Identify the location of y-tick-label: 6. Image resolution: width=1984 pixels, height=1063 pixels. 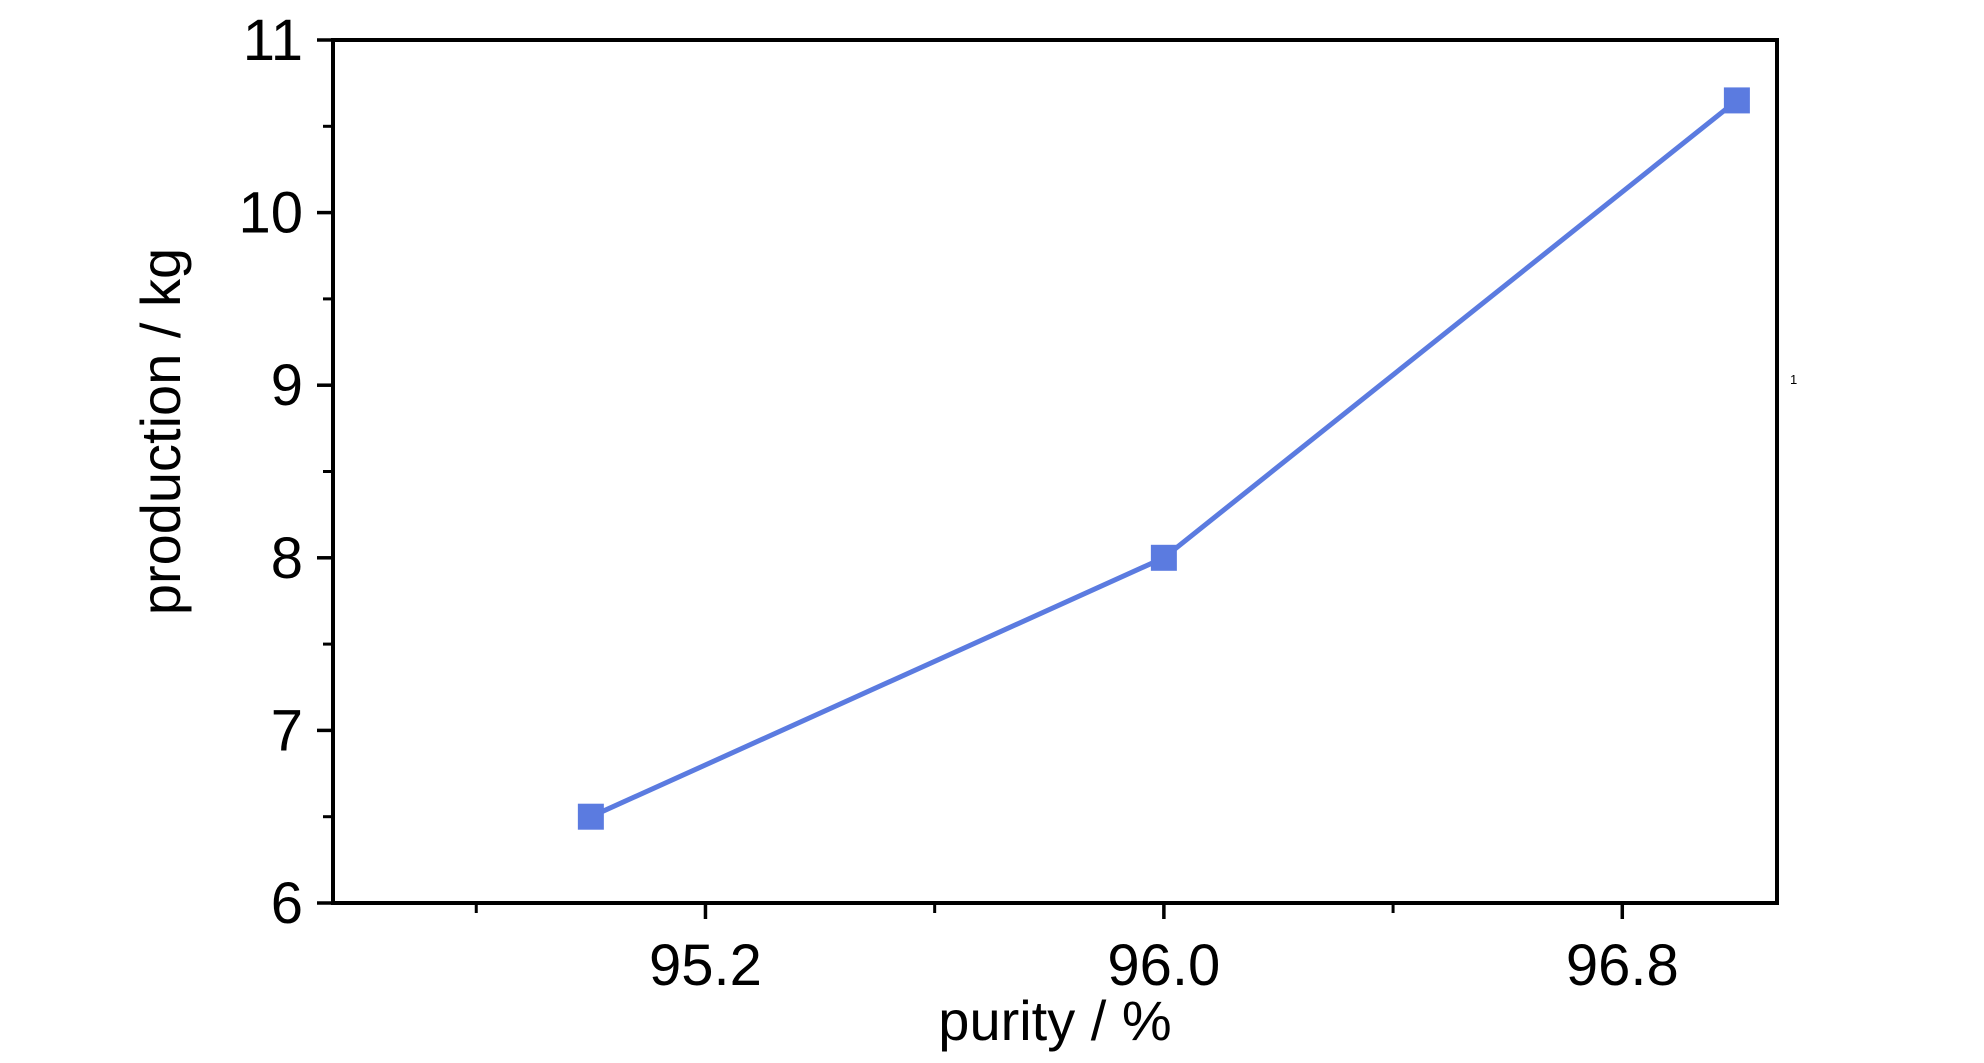
(287, 903).